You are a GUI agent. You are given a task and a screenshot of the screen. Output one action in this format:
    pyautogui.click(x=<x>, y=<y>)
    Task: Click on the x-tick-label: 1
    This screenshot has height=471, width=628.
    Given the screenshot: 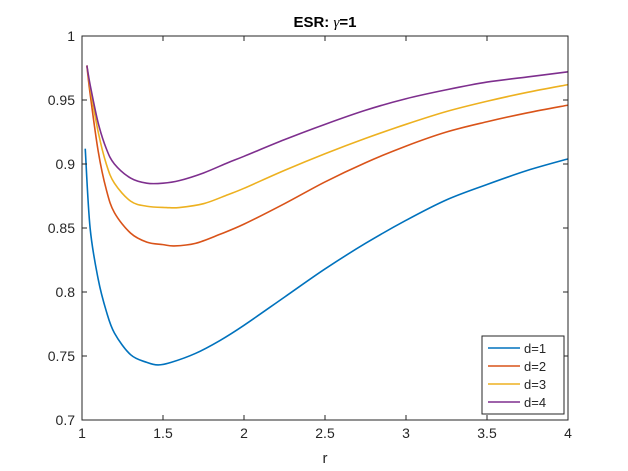 What is the action you would take?
    pyautogui.click(x=82, y=433)
    